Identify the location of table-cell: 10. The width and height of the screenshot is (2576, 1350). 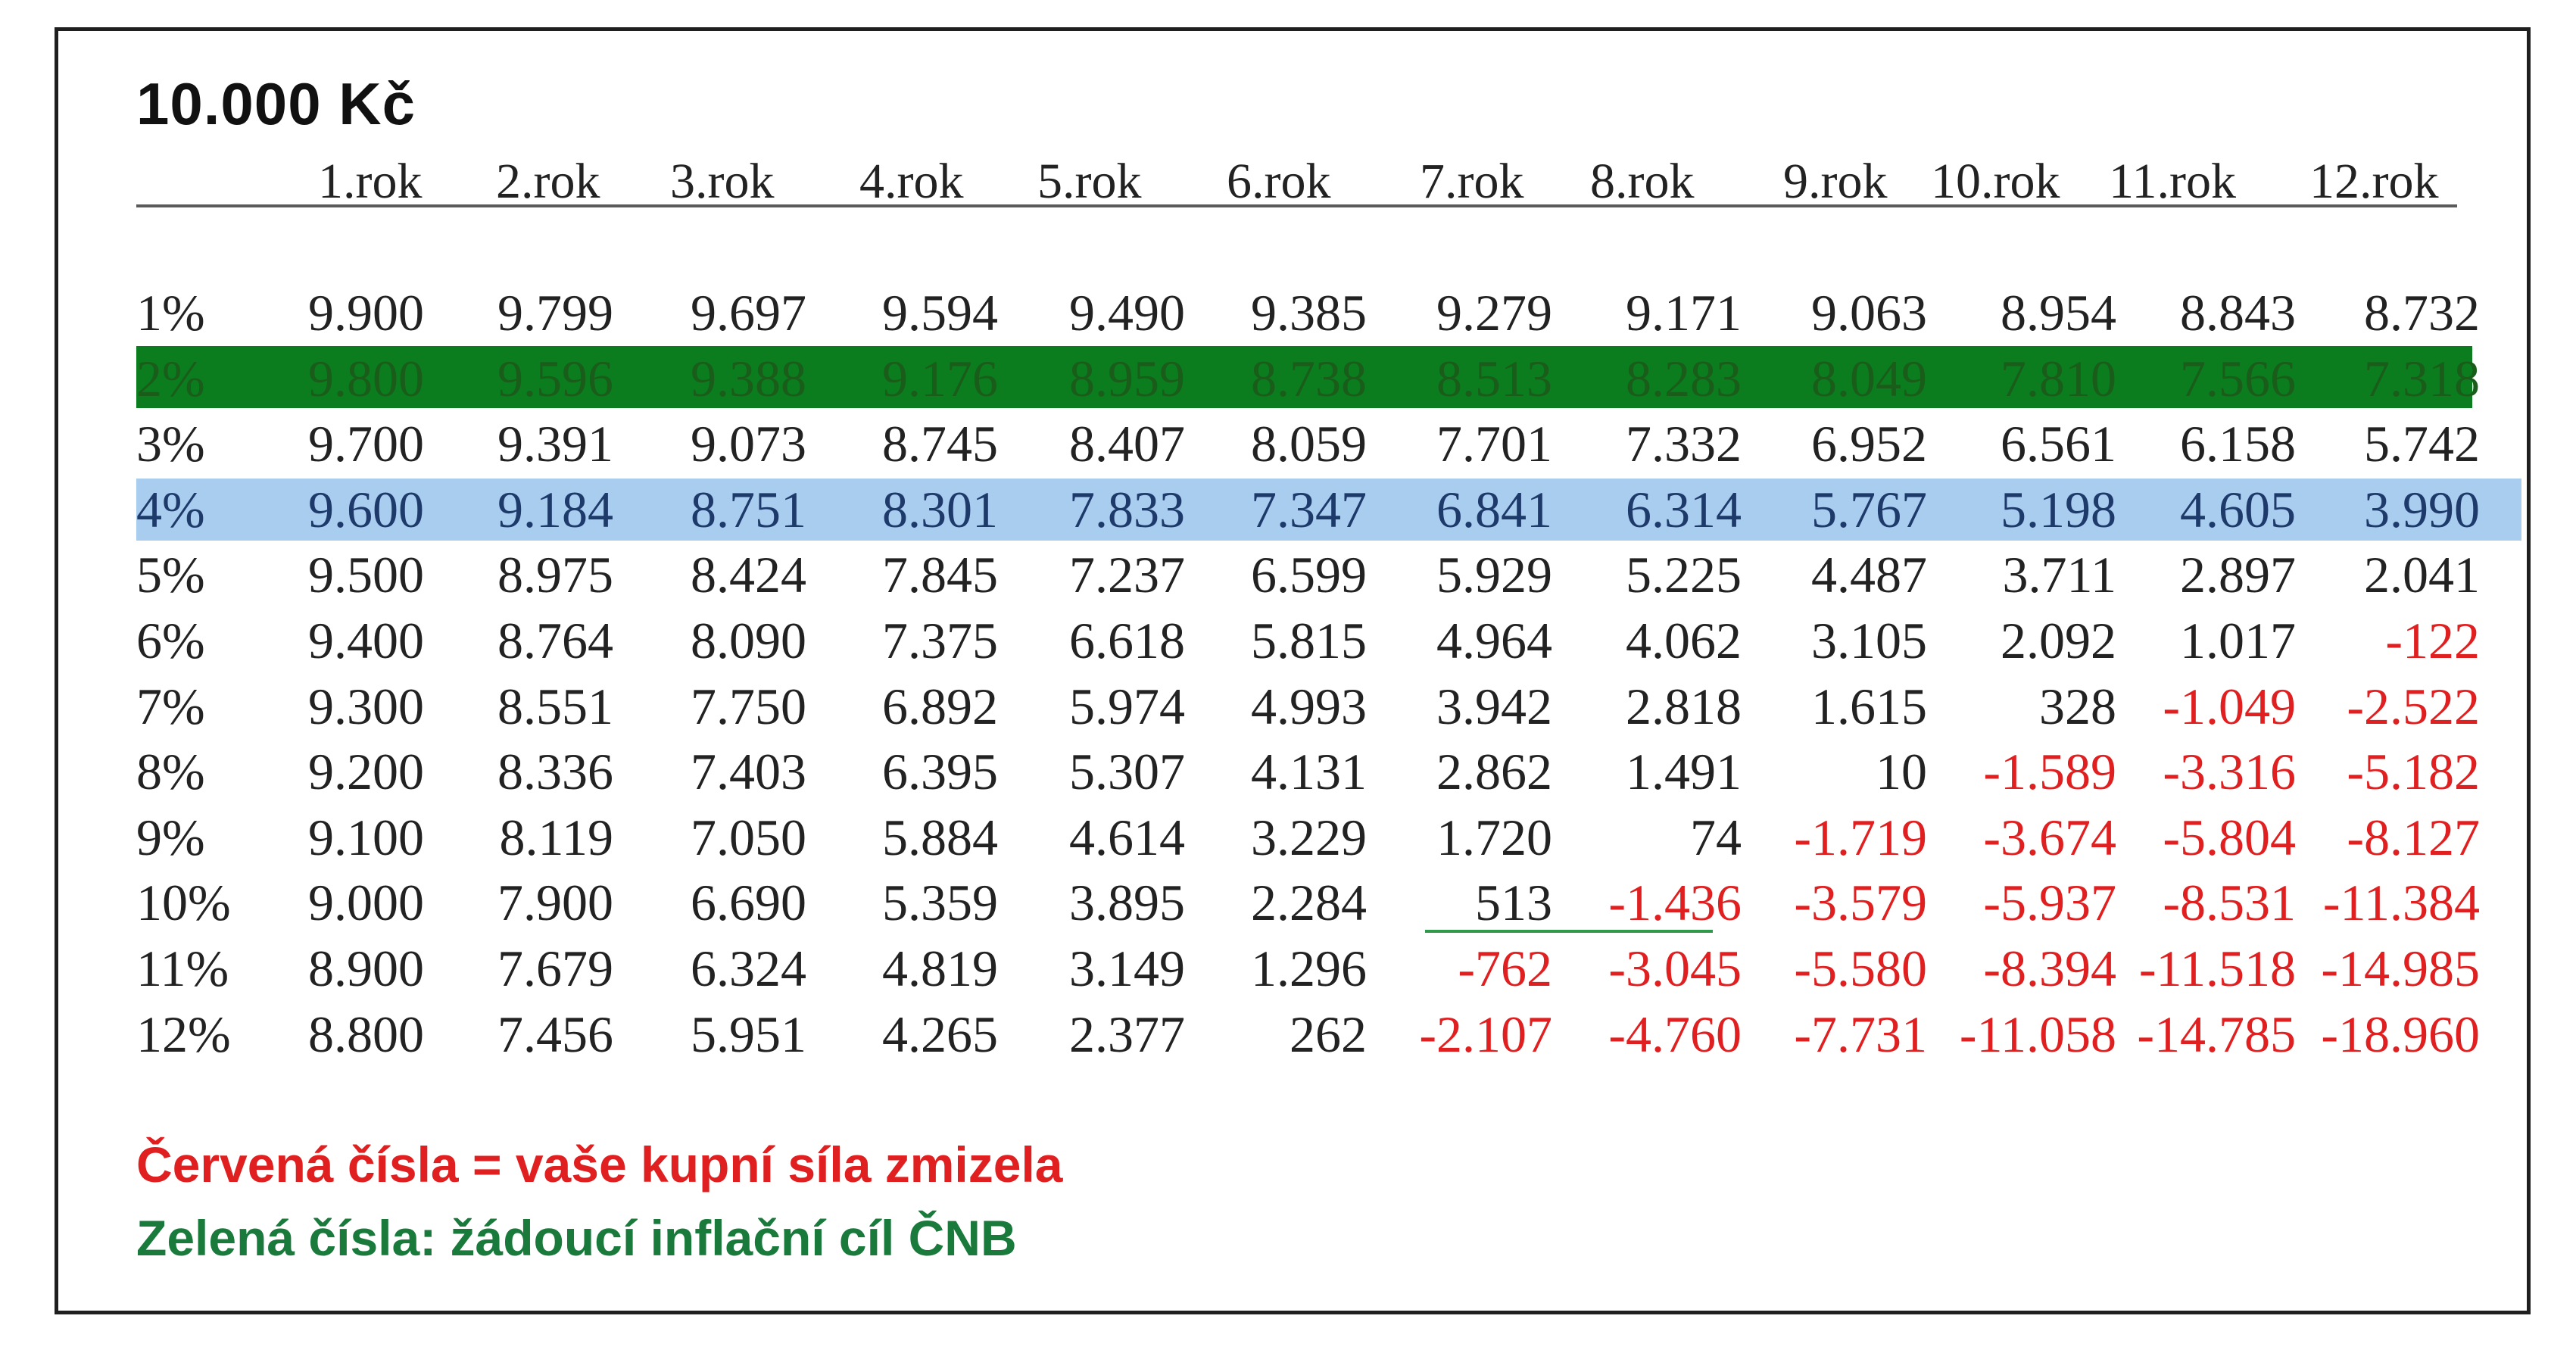
(1901, 772).